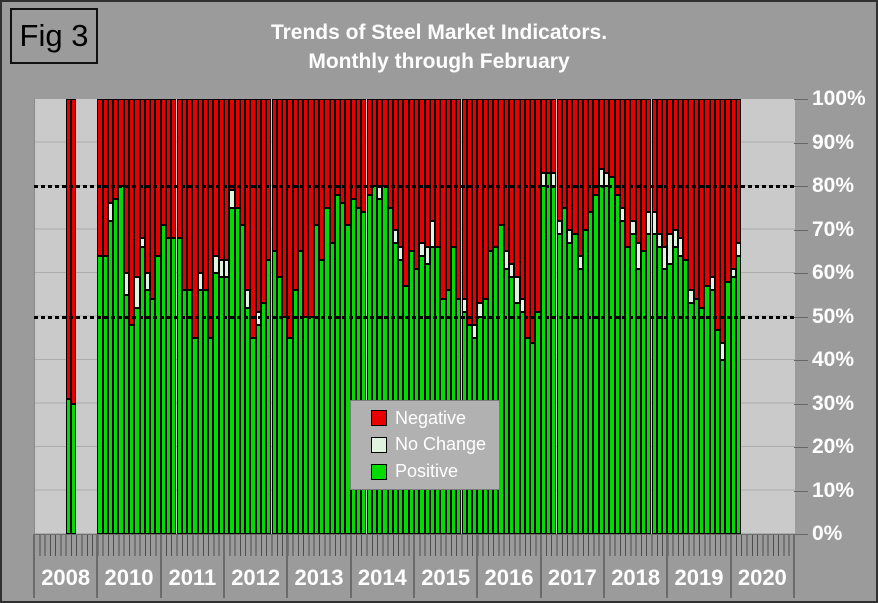 The height and width of the screenshot is (603, 878). I want to click on bar-2008-m7, so click(68, 316).